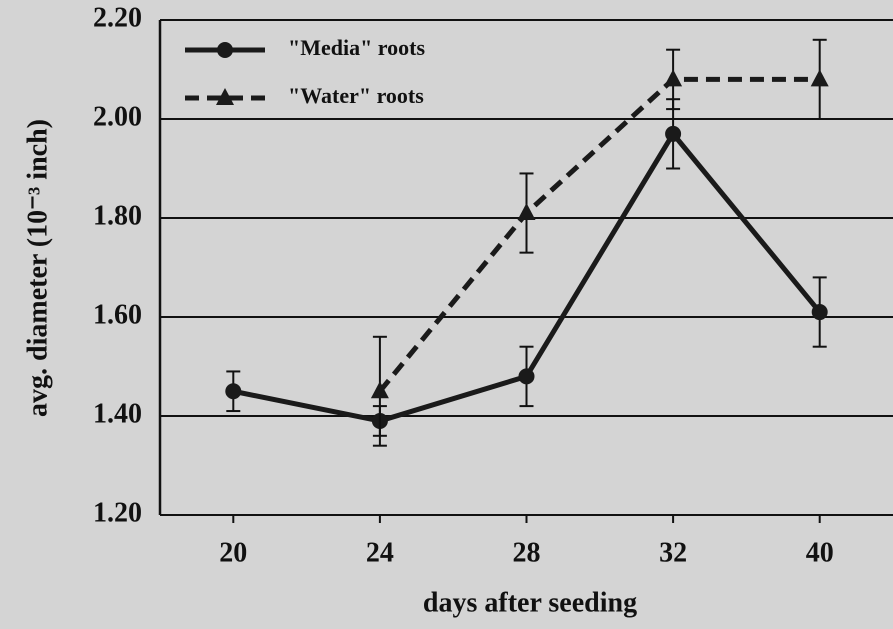 The image size is (893, 629). Describe the element at coordinates (530, 602) in the screenshot. I see `x-axis-label: days after seeding` at that location.